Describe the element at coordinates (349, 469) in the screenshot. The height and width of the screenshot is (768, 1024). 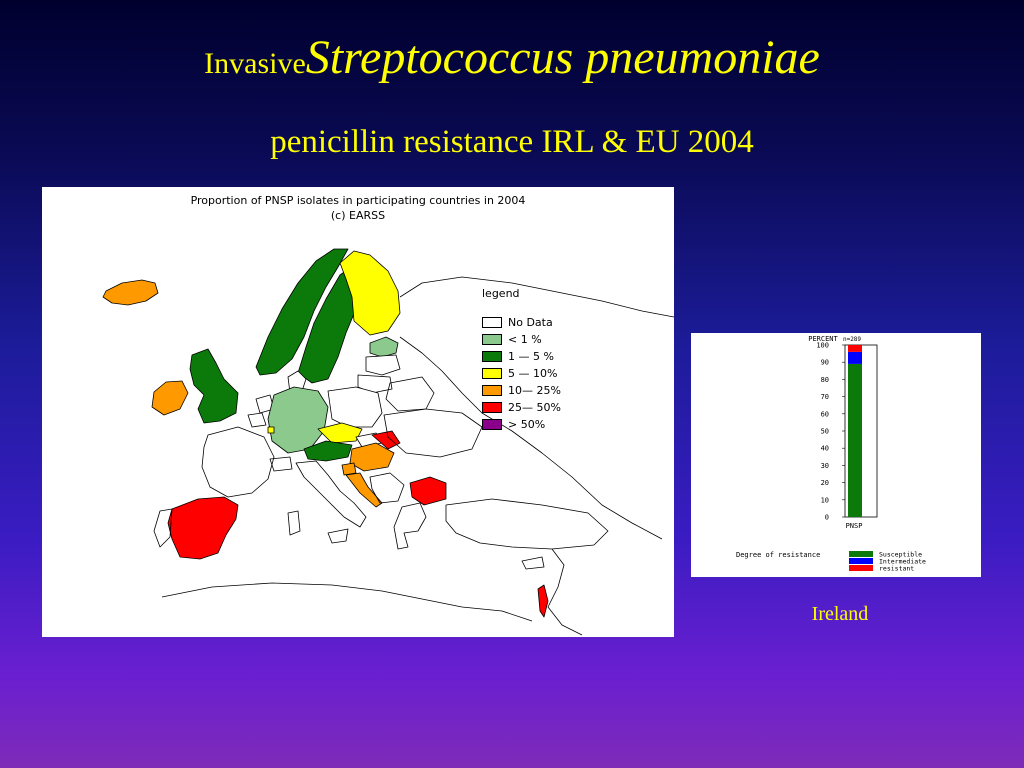
I see `map-region-slovenia` at that location.